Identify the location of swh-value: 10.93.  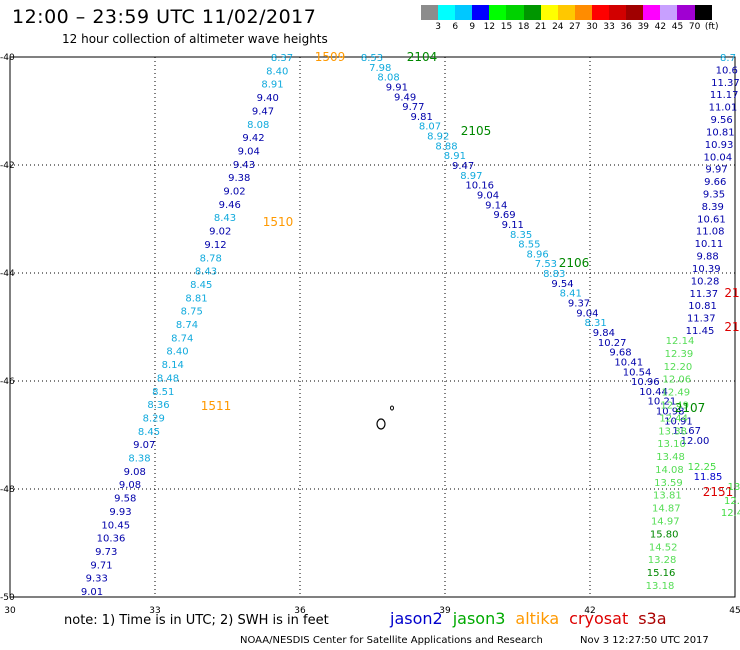
(719, 145).